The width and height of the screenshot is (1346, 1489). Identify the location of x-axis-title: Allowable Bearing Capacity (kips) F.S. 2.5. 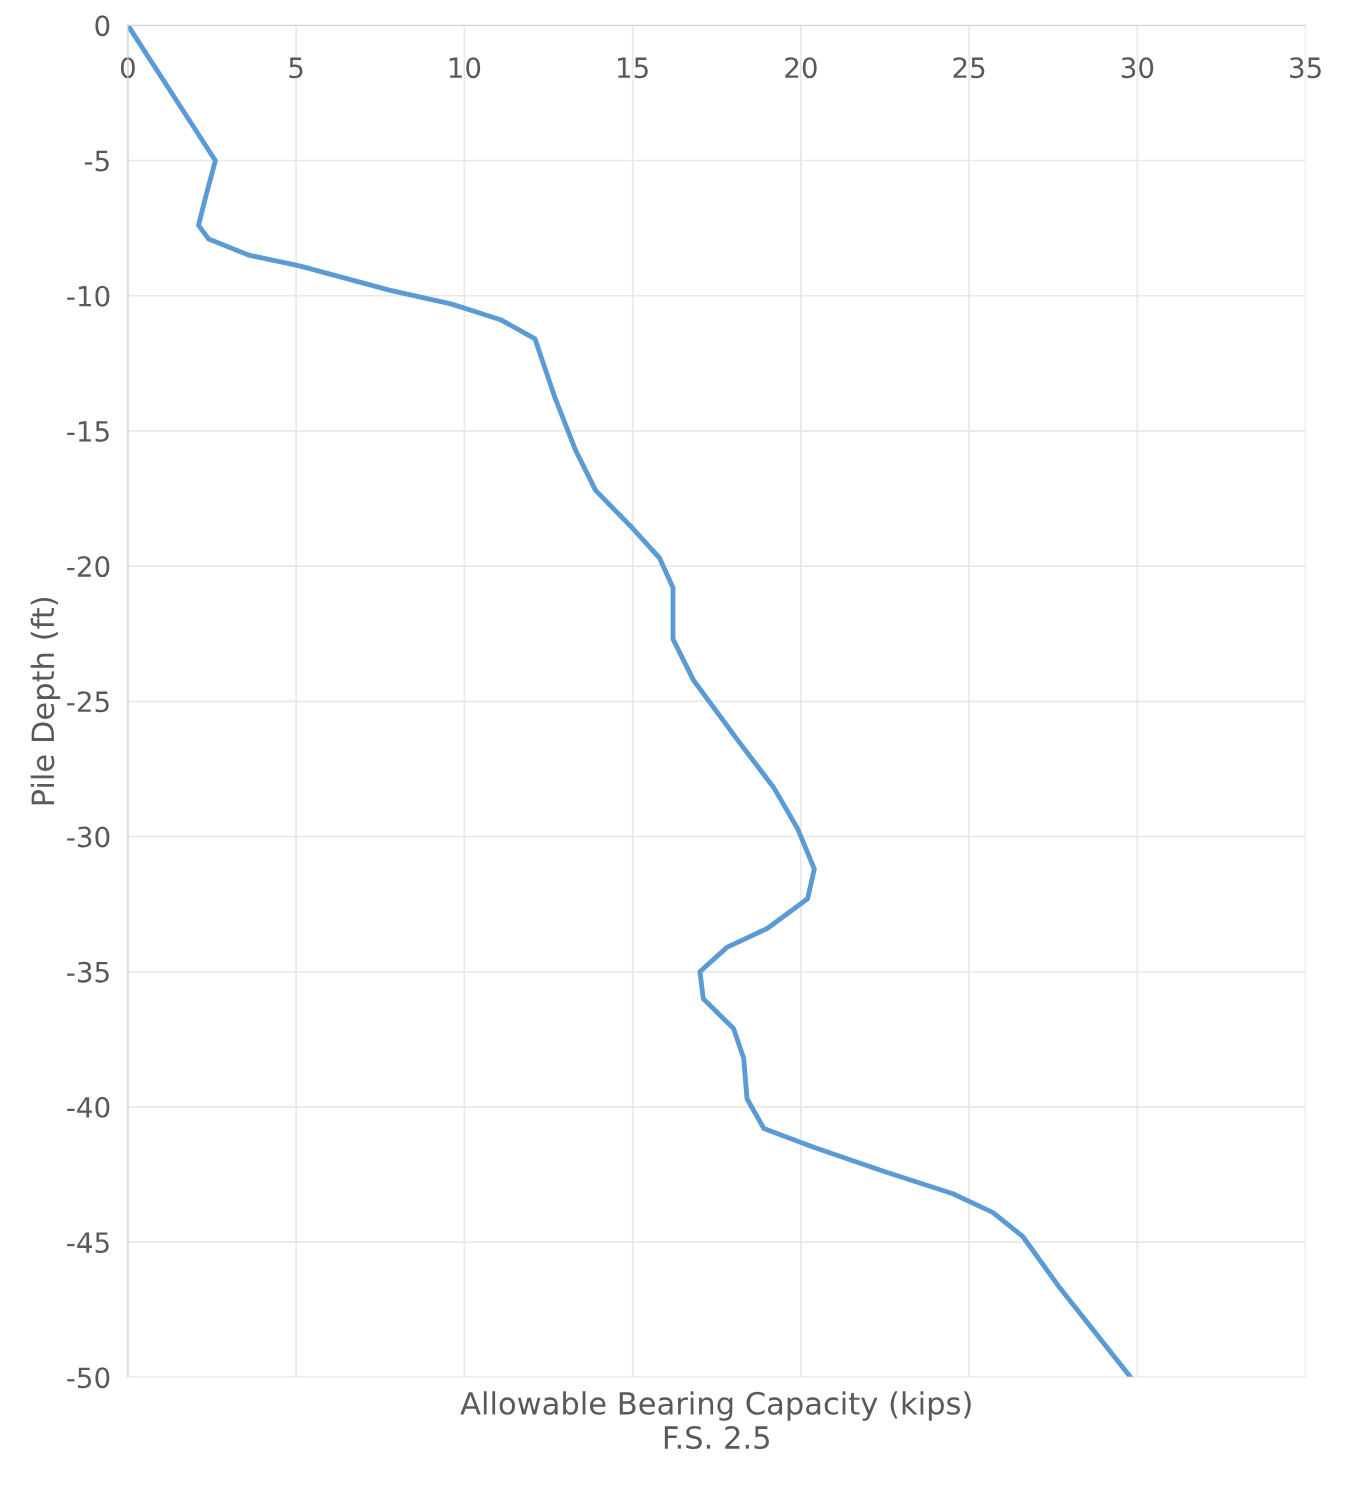
(715, 1420).